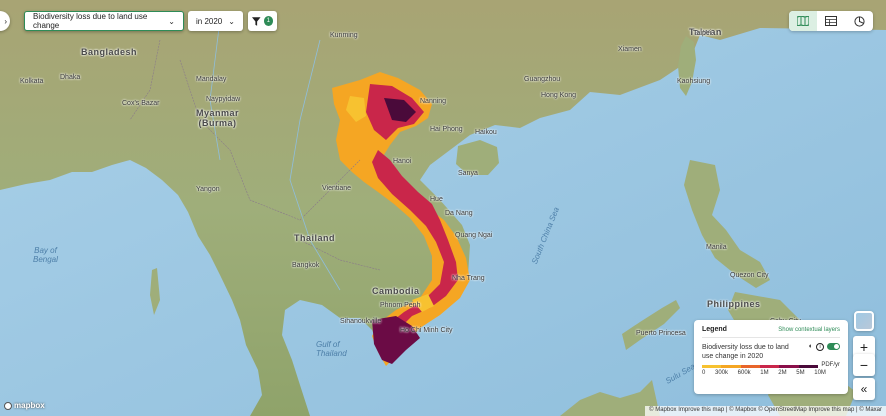  What do you see at coordinates (90, 21) in the screenshot?
I see `indicator-select-value: Biodiversity loss due to land use change` at bounding box center [90, 21].